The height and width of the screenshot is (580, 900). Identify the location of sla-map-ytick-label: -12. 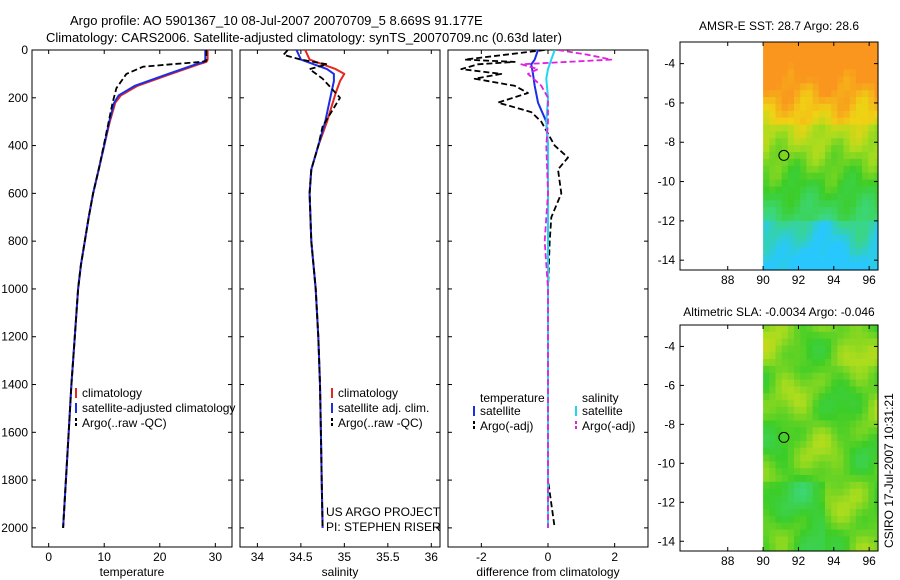
(667, 502).